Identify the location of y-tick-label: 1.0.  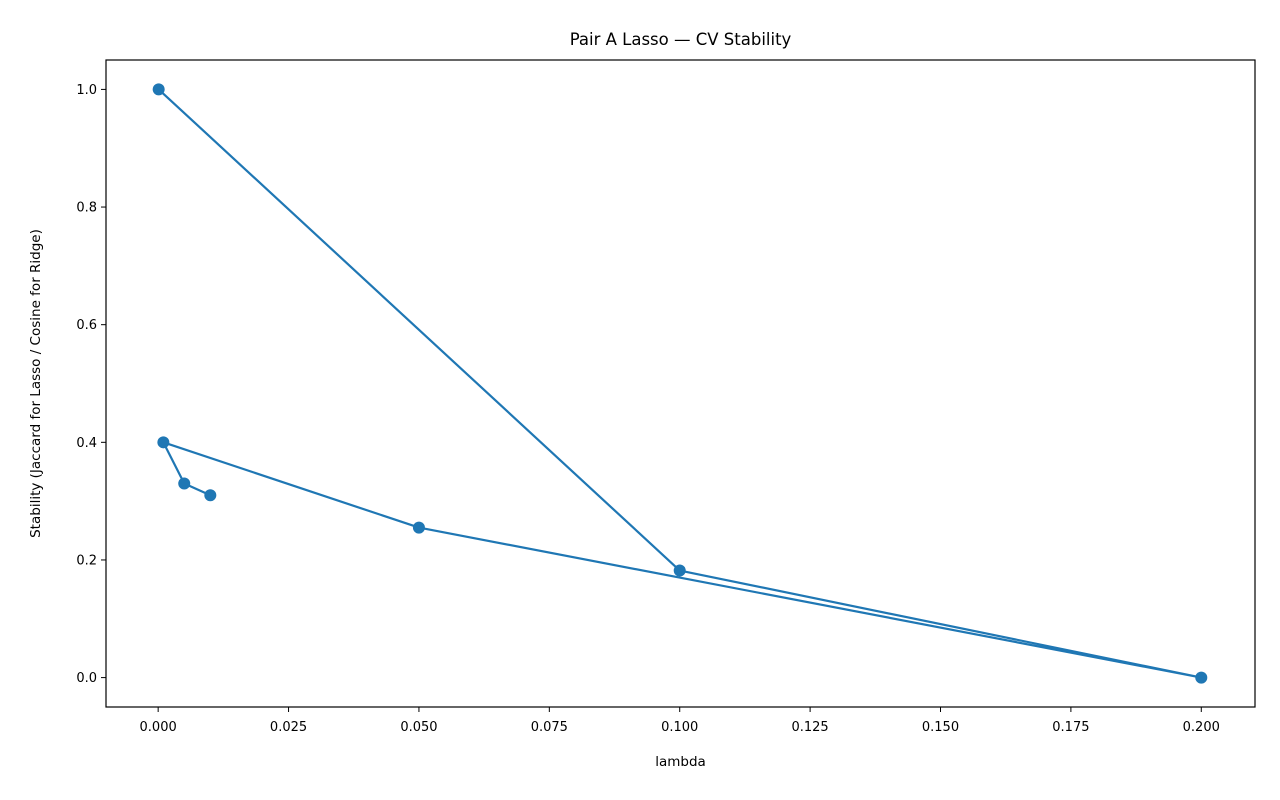
(86, 90).